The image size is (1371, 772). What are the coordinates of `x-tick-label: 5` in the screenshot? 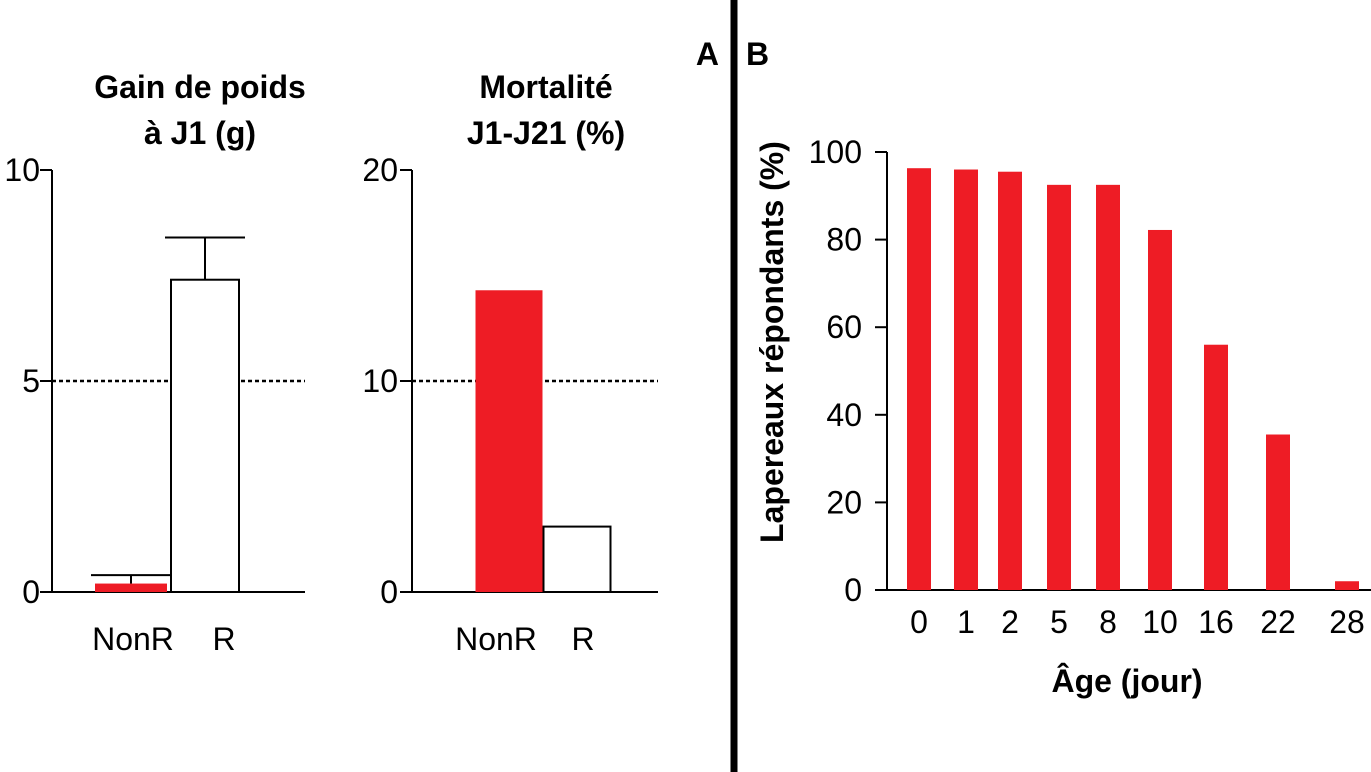 It's located at (1059, 622).